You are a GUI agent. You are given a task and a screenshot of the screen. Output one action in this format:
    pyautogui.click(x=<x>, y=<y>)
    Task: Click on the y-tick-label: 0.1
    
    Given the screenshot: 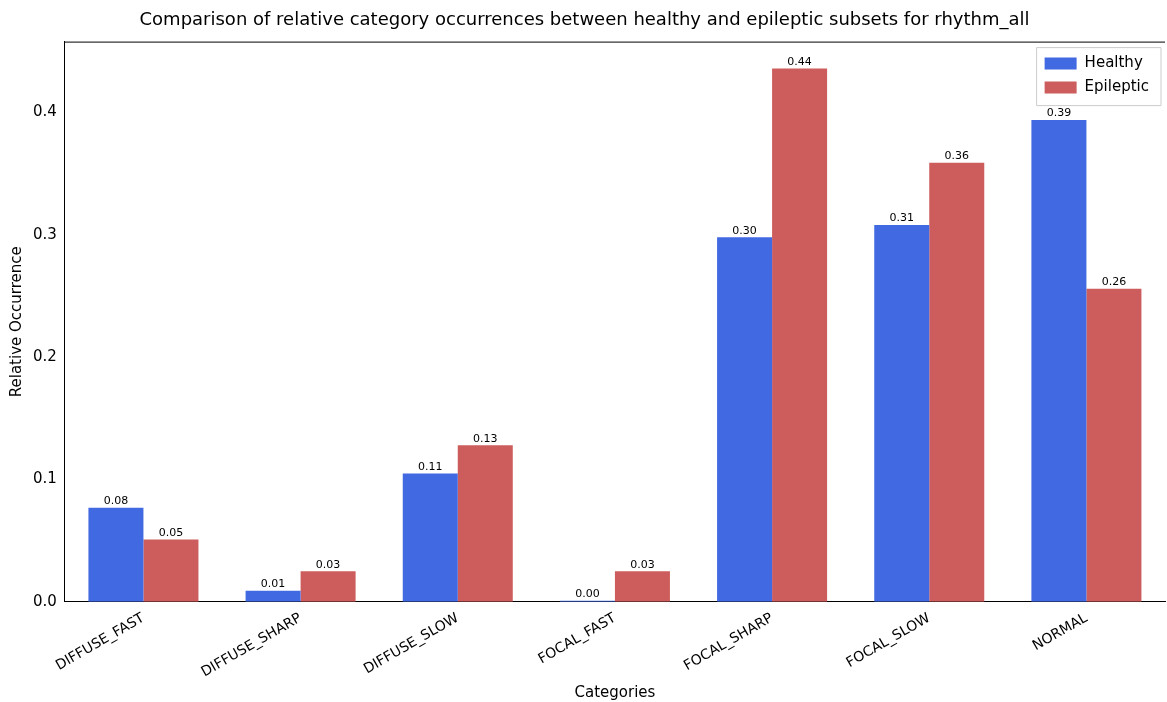 What is the action you would take?
    pyautogui.click(x=45, y=478)
    